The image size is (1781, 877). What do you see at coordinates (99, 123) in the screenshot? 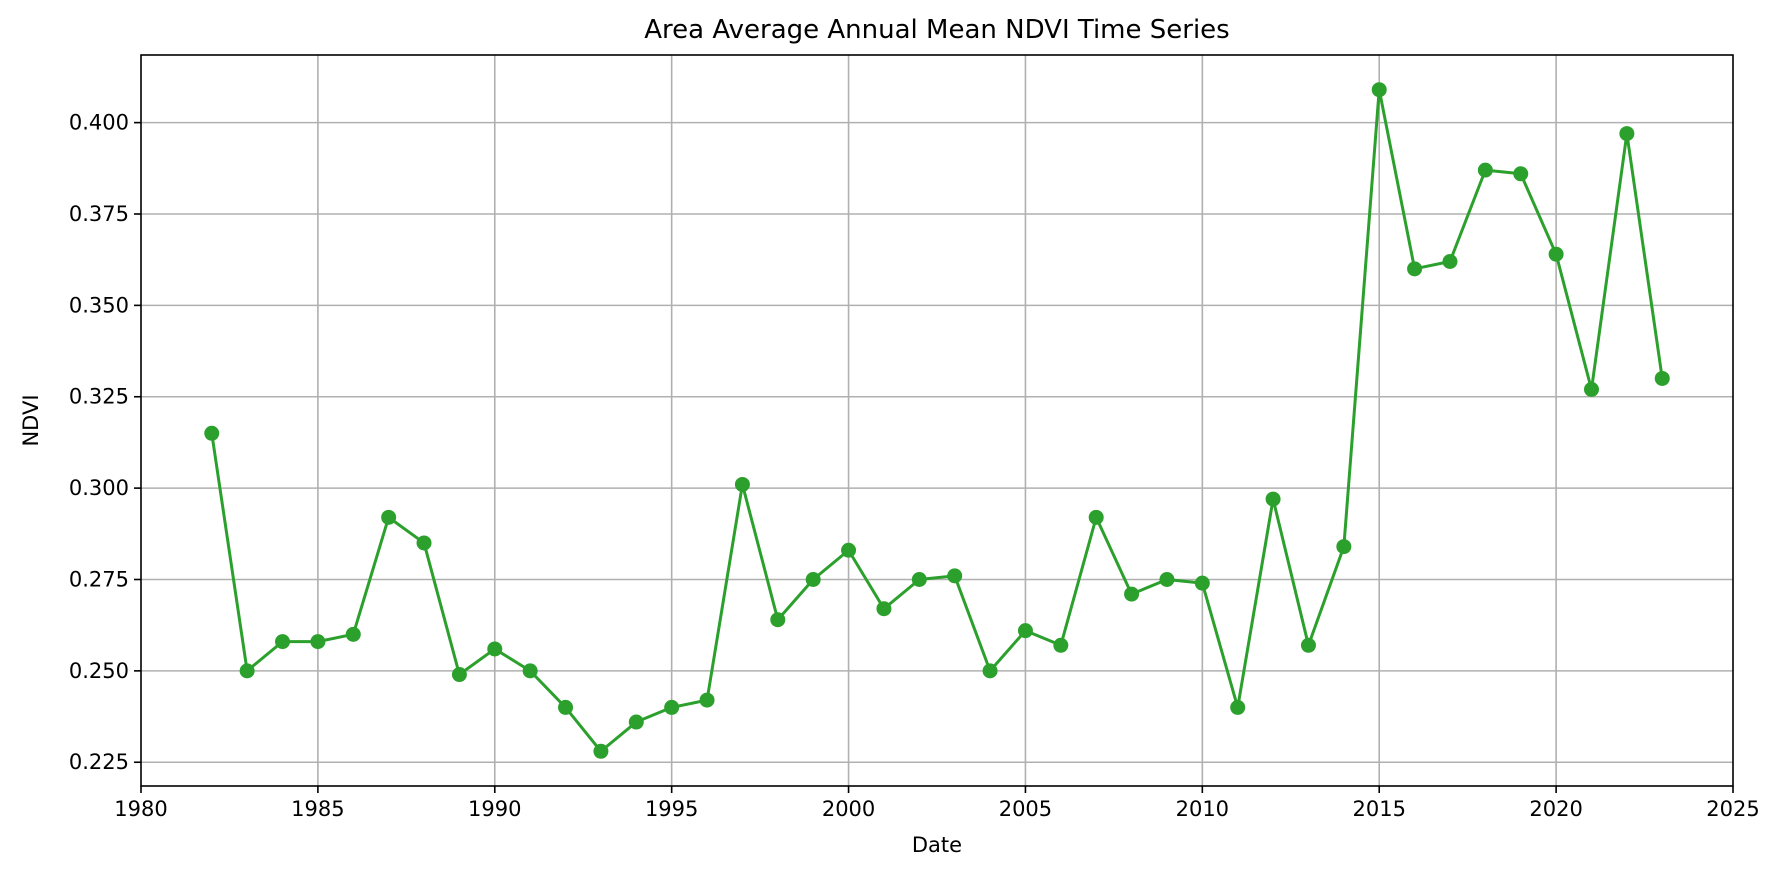
I see `y-tick-label: 0.400` at bounding box center [99, 123].